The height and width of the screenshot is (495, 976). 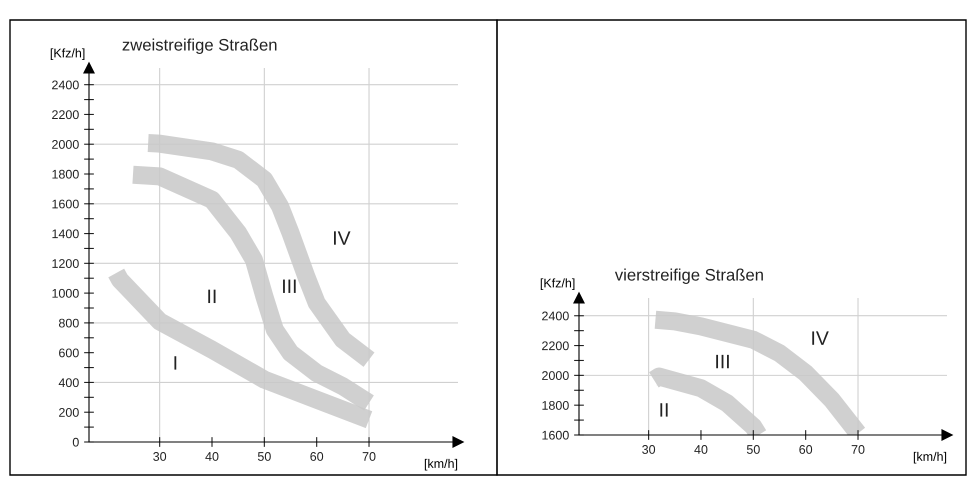 I want to click on chart-title: vierstreifige Straßen, so click(x=688, y=276).